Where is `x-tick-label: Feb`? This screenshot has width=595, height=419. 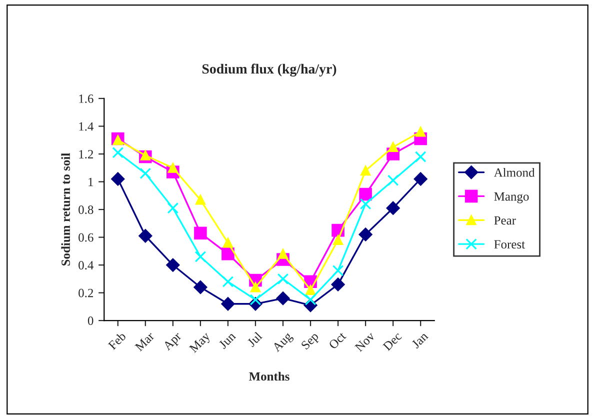
x-tick-label: Feb is located at coordinates (117, 340).